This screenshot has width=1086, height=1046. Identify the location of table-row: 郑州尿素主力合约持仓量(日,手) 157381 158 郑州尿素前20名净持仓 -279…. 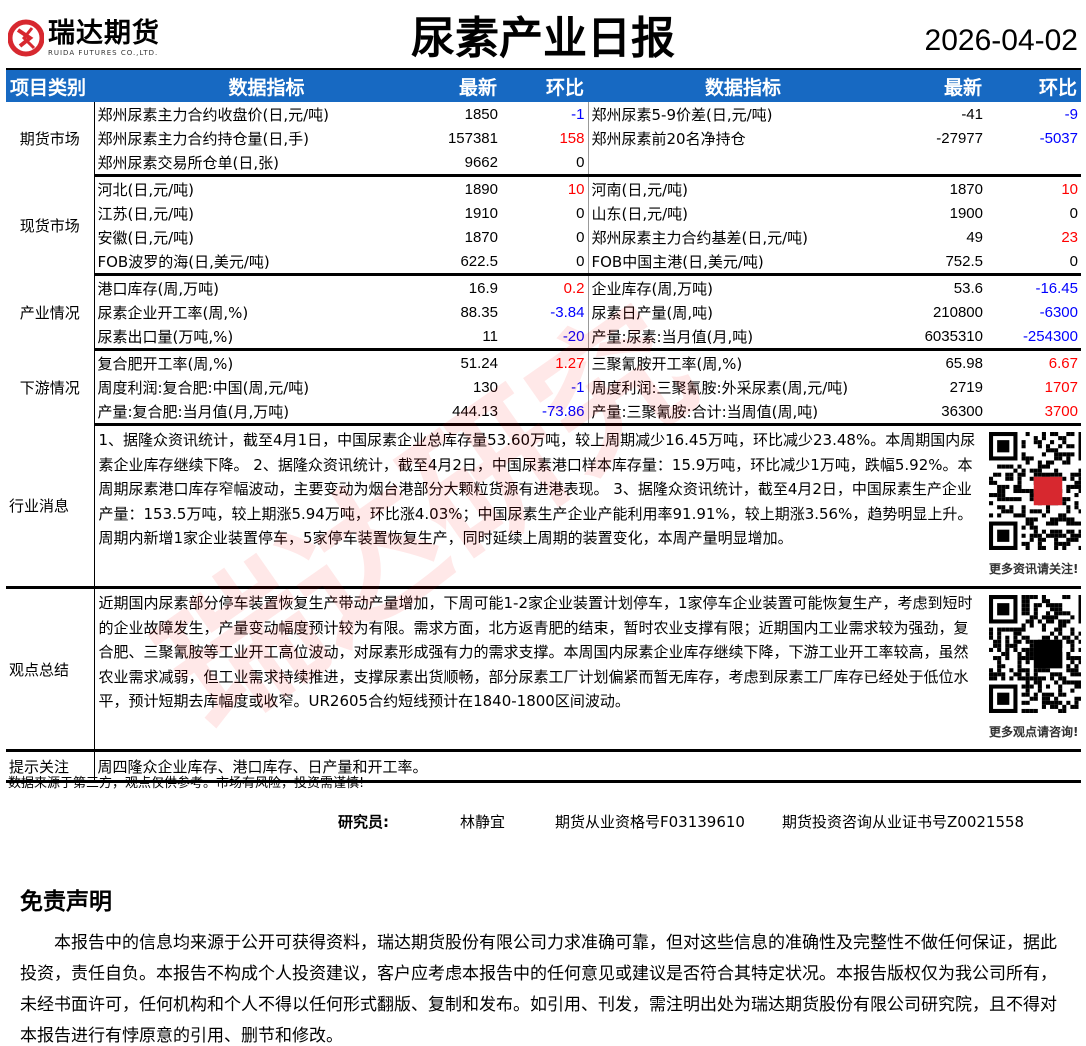
(543, 138).